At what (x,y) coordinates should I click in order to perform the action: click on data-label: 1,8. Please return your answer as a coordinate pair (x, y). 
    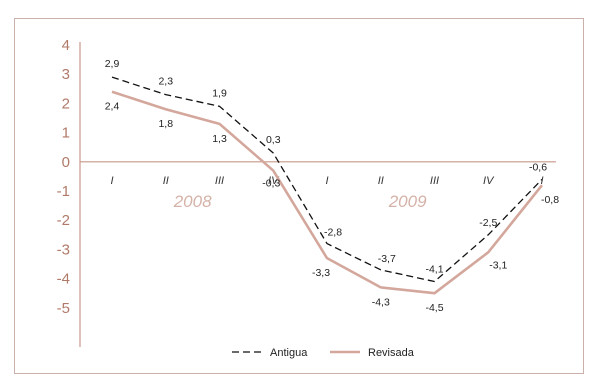
    Looking at the image, I should click on (165, 124).